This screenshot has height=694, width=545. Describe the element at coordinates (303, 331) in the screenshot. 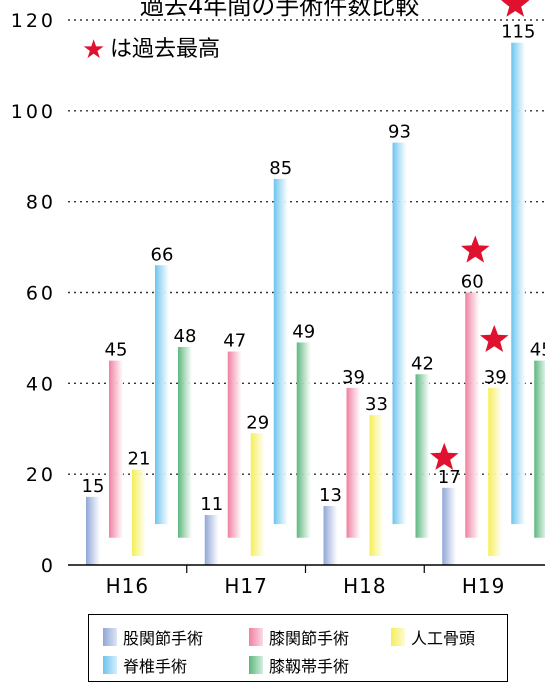

I see `data-label: 49` at that location.